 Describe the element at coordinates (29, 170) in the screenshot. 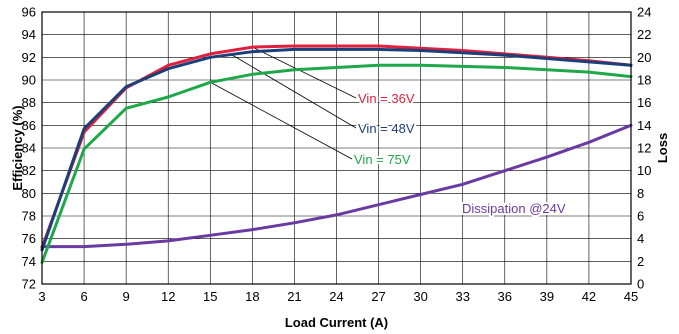

I see `y-tick-label-5: 82` at that location.